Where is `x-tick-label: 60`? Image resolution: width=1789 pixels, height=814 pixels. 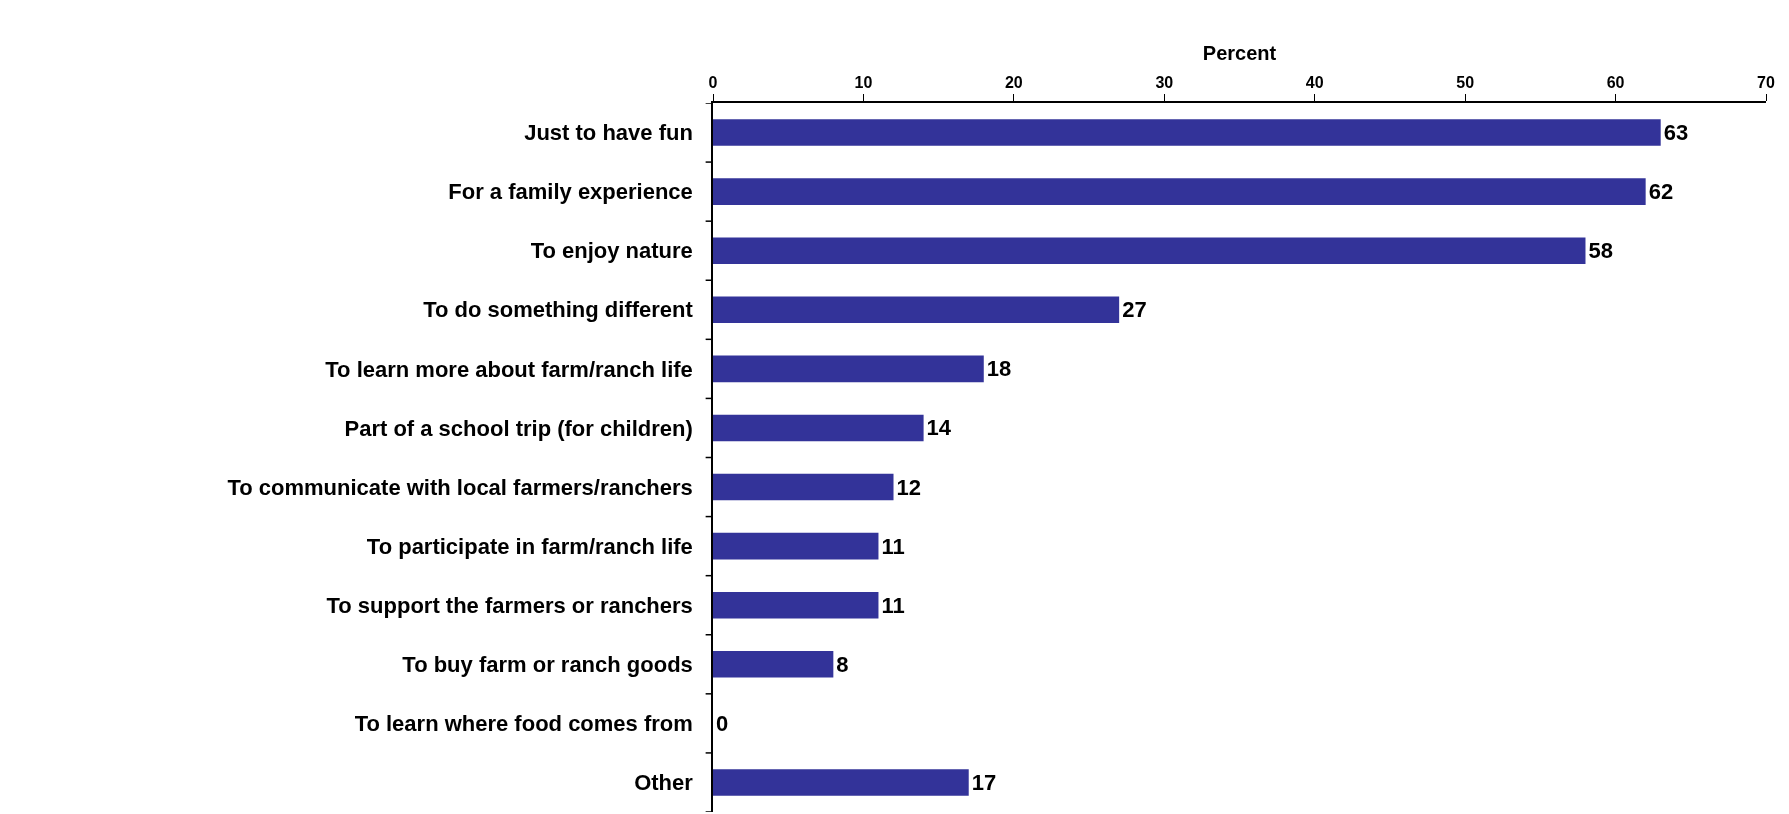 x-tick-label: 60 is located at coordinates (1615, 82).